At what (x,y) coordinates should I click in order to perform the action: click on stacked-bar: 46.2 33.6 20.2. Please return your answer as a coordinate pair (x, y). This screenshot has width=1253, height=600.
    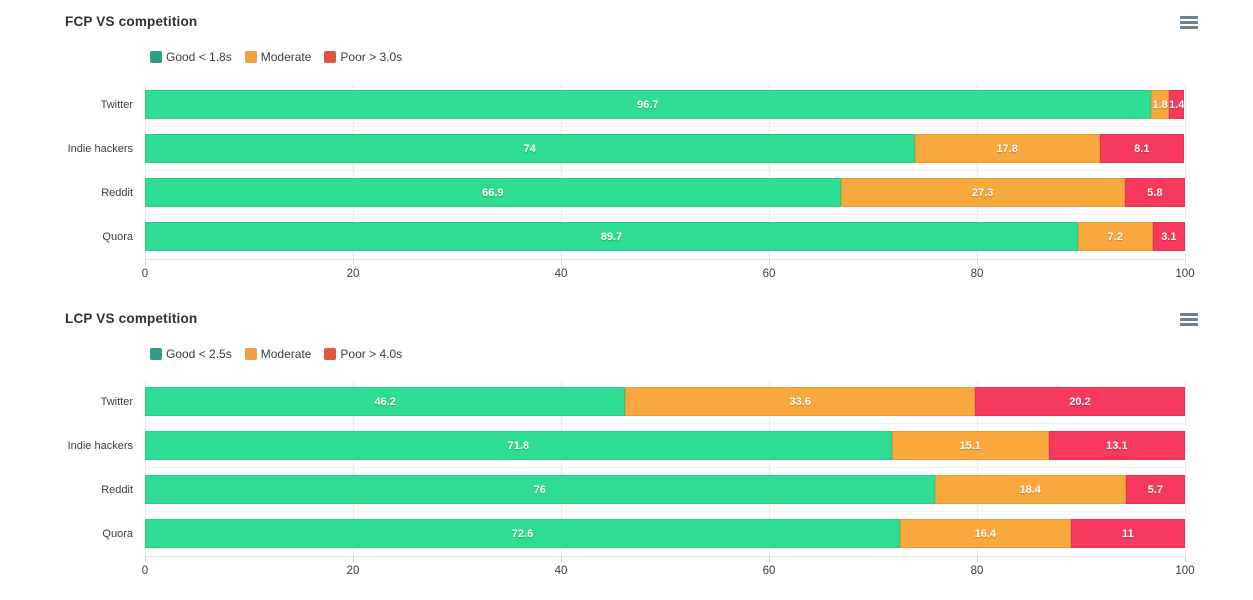
    Looking at the image, I should click on (665, 401).